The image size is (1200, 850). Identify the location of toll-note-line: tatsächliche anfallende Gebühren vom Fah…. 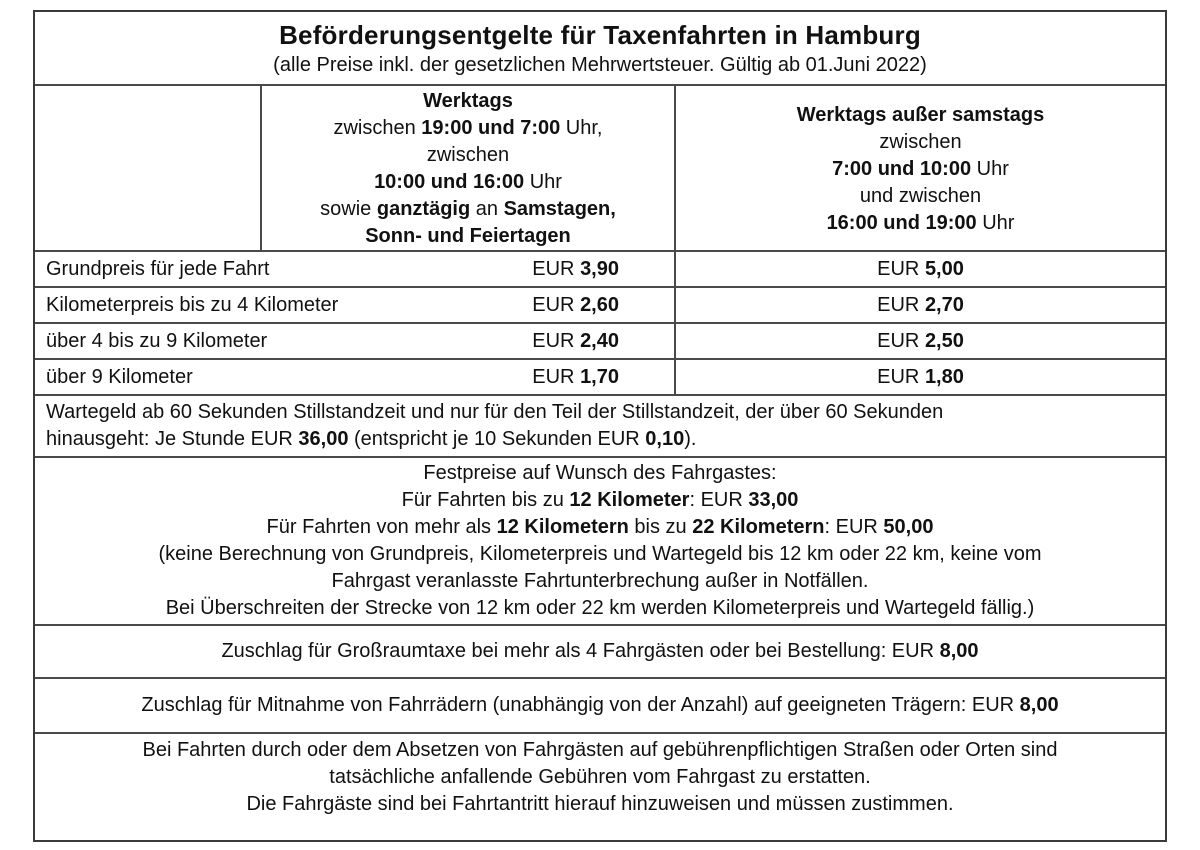
(600, 776).